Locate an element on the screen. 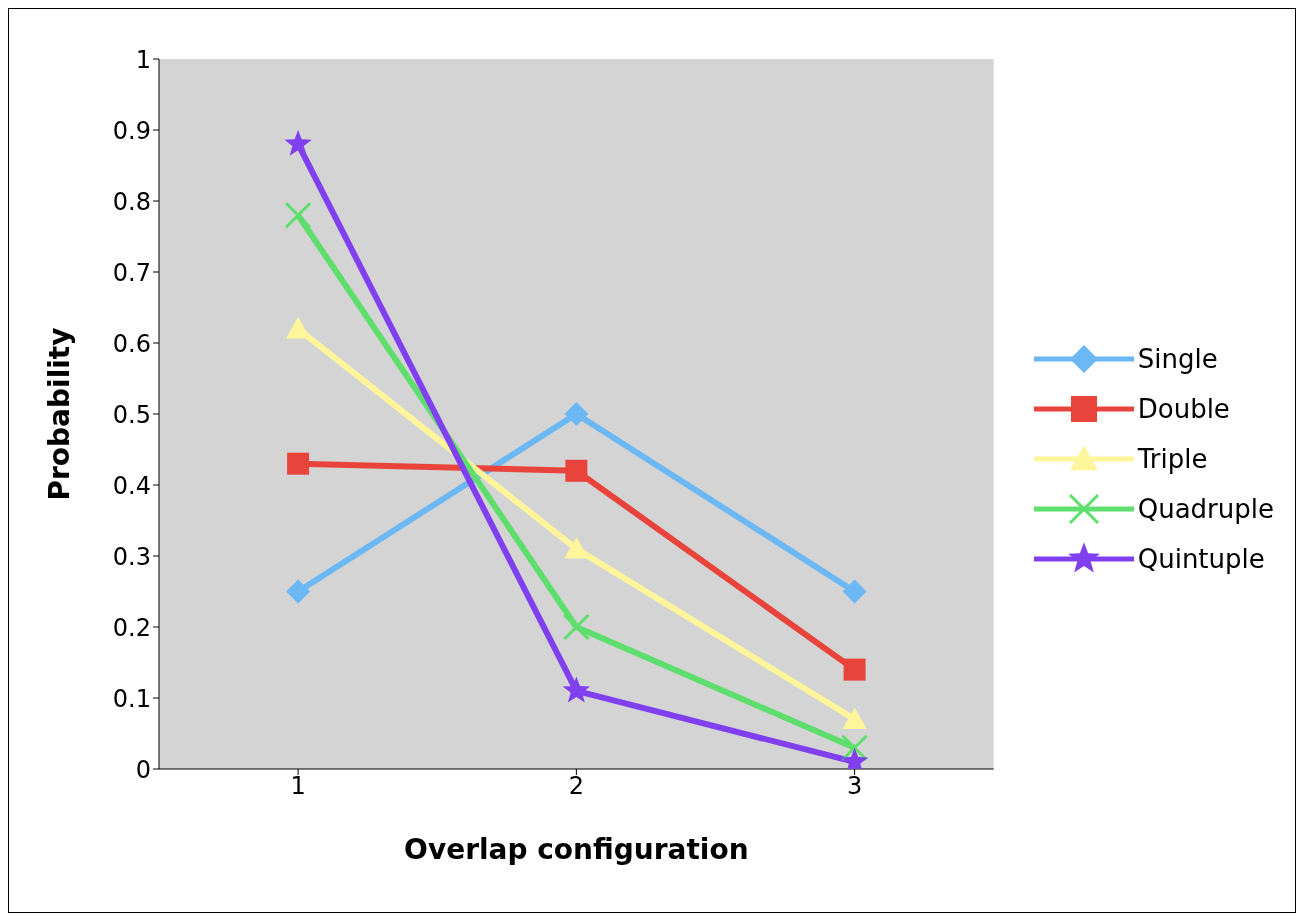 The image size is (1302, 919). legend-label: Double is located at coordinates (1183, 409).